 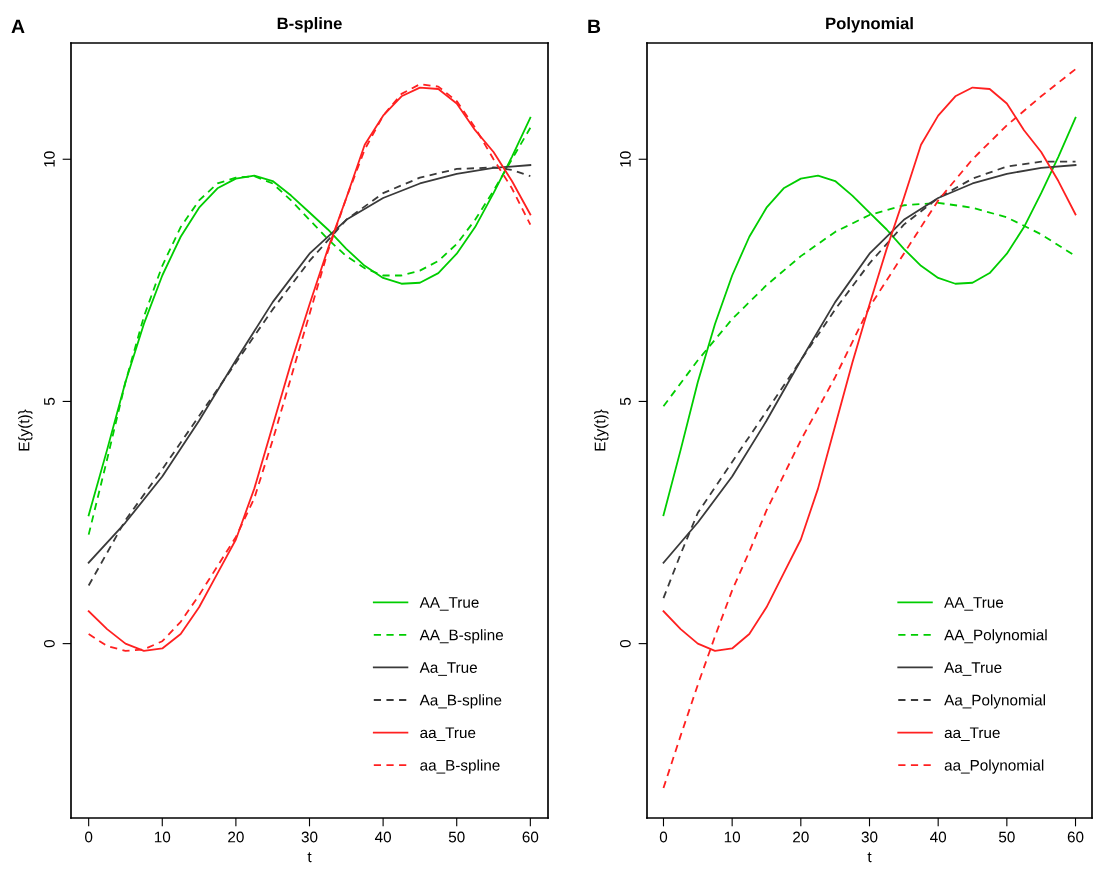 What do you see at coordinates (461, 636) in the screenshot?
I see `legend-label: AA_B-spline` at bounding box center [461, 636].